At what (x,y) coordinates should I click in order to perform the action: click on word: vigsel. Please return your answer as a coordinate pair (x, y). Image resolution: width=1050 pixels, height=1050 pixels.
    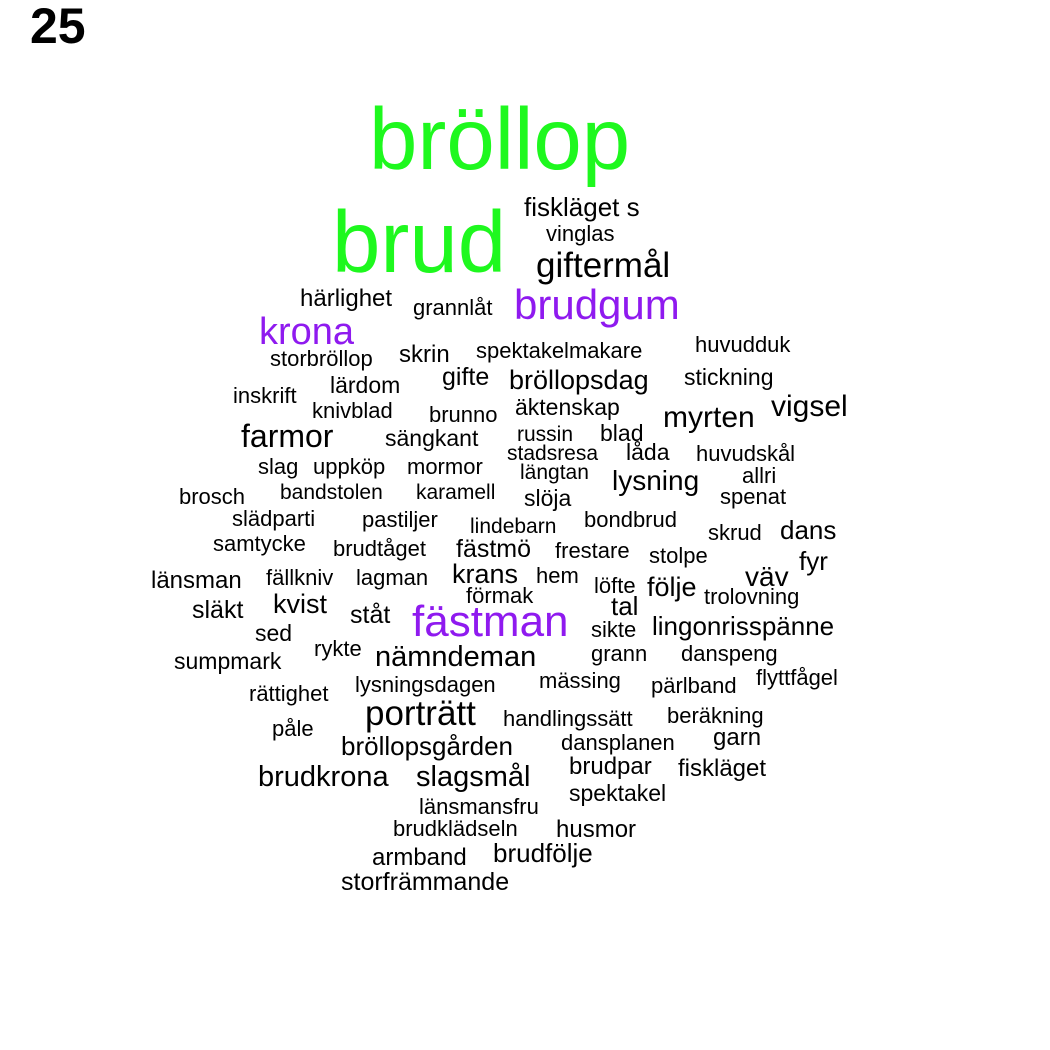
    Looking at the image, I should click on (809, 406).